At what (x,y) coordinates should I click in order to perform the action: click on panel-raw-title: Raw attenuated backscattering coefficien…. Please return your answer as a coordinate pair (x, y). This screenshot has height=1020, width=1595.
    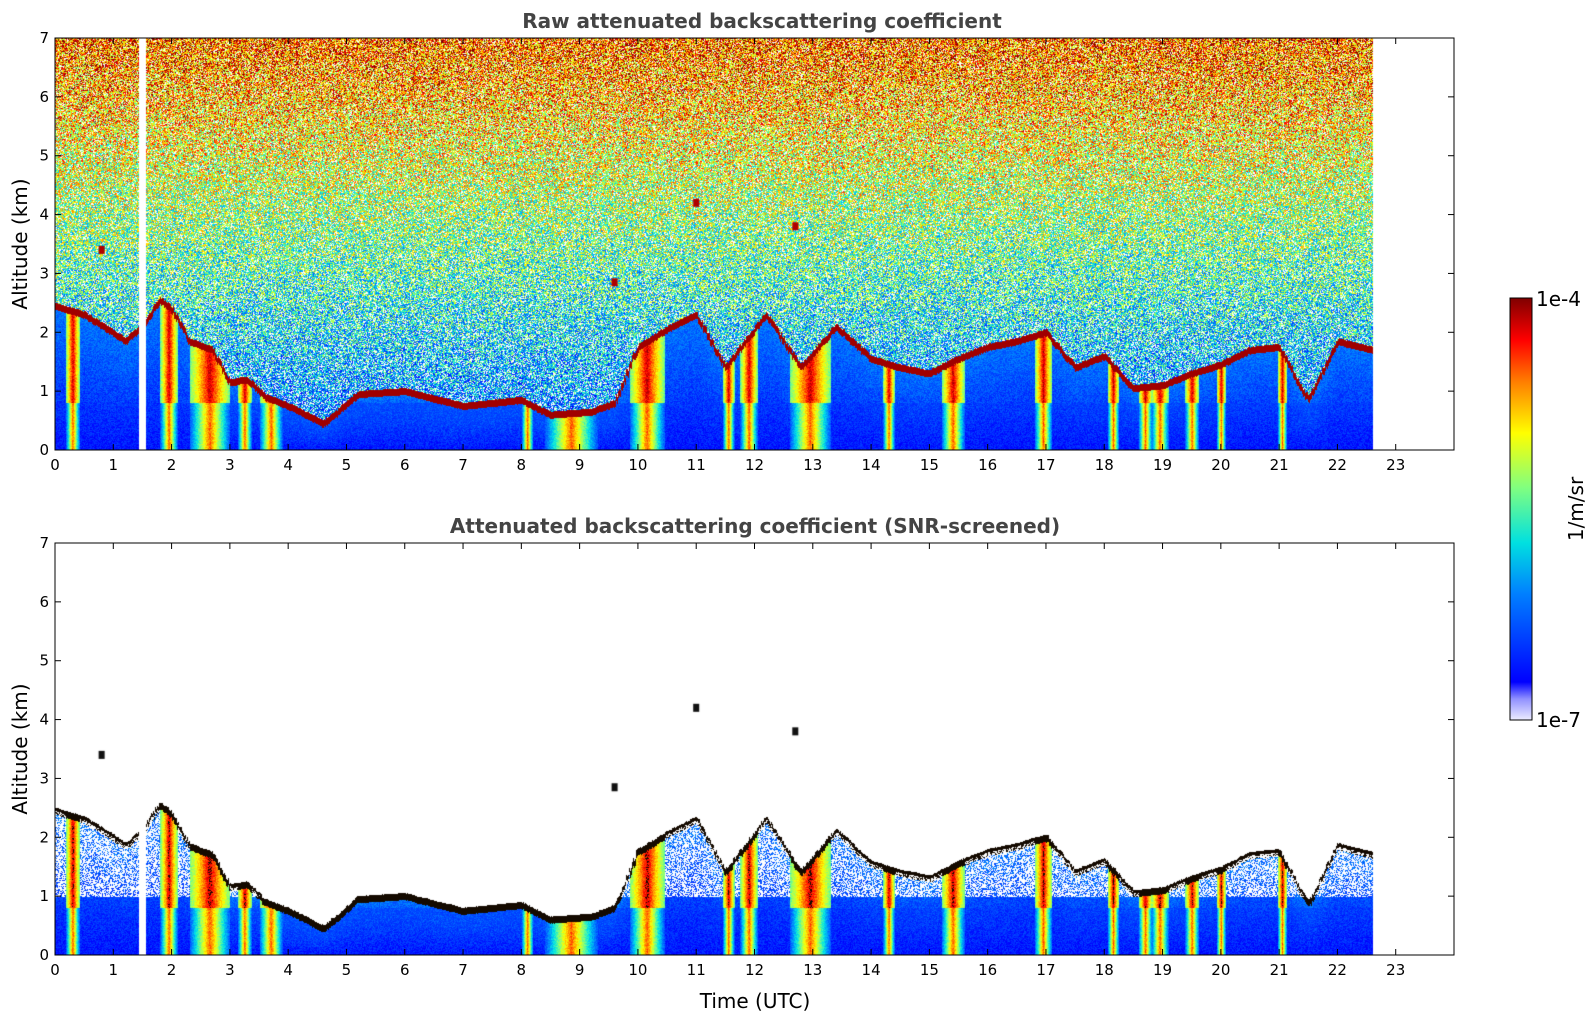
    Looking at the image, I should click on (762, 21).